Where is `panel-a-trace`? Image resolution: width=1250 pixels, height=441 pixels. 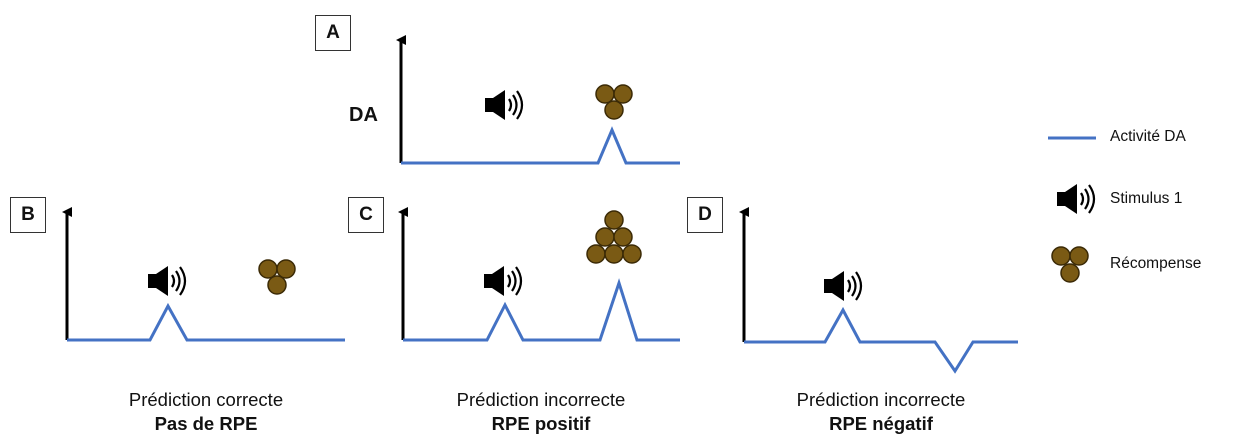
panel-a-trace is located at coordinates (540, 145).